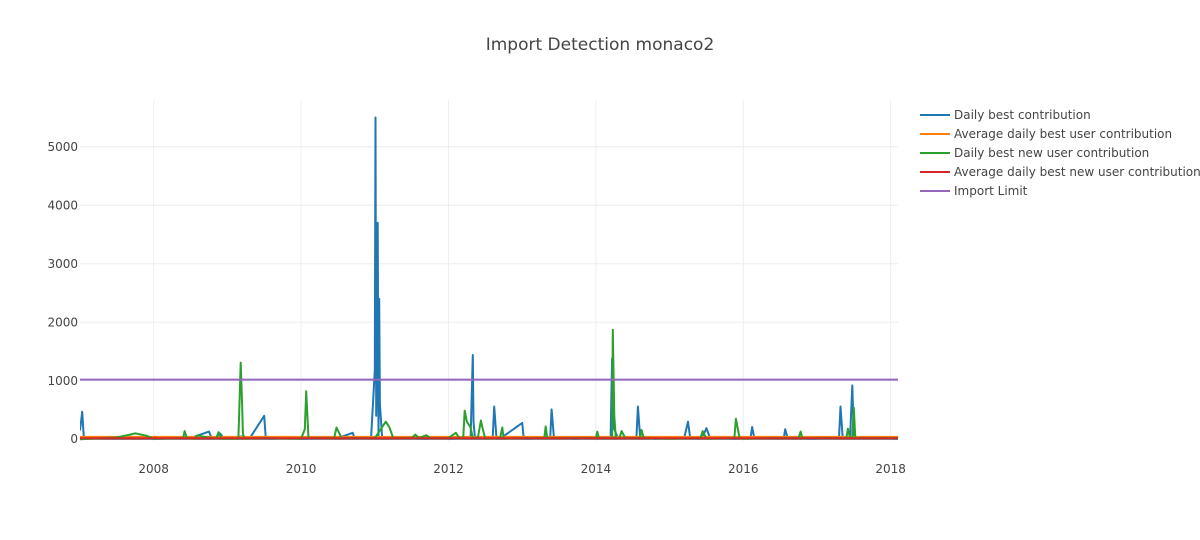  Describe the element at coordinates (890, 469) in the screenshot. I see `x-tick-label: 2018` at that location.